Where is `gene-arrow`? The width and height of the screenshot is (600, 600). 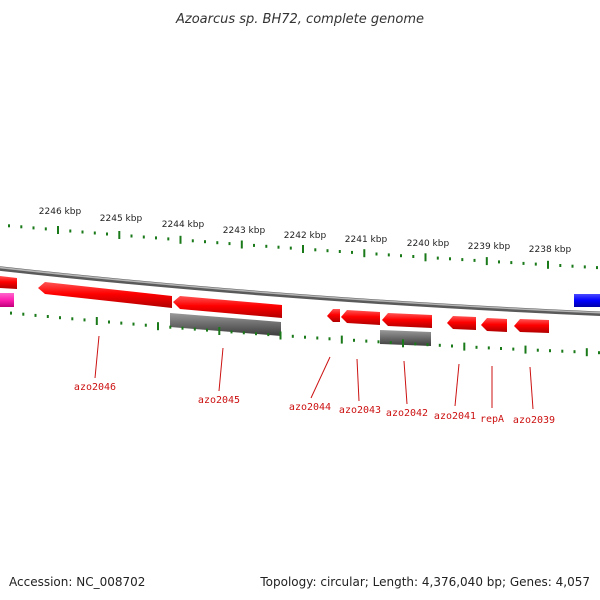 gene-arrow is located at coordinates (8, 282).